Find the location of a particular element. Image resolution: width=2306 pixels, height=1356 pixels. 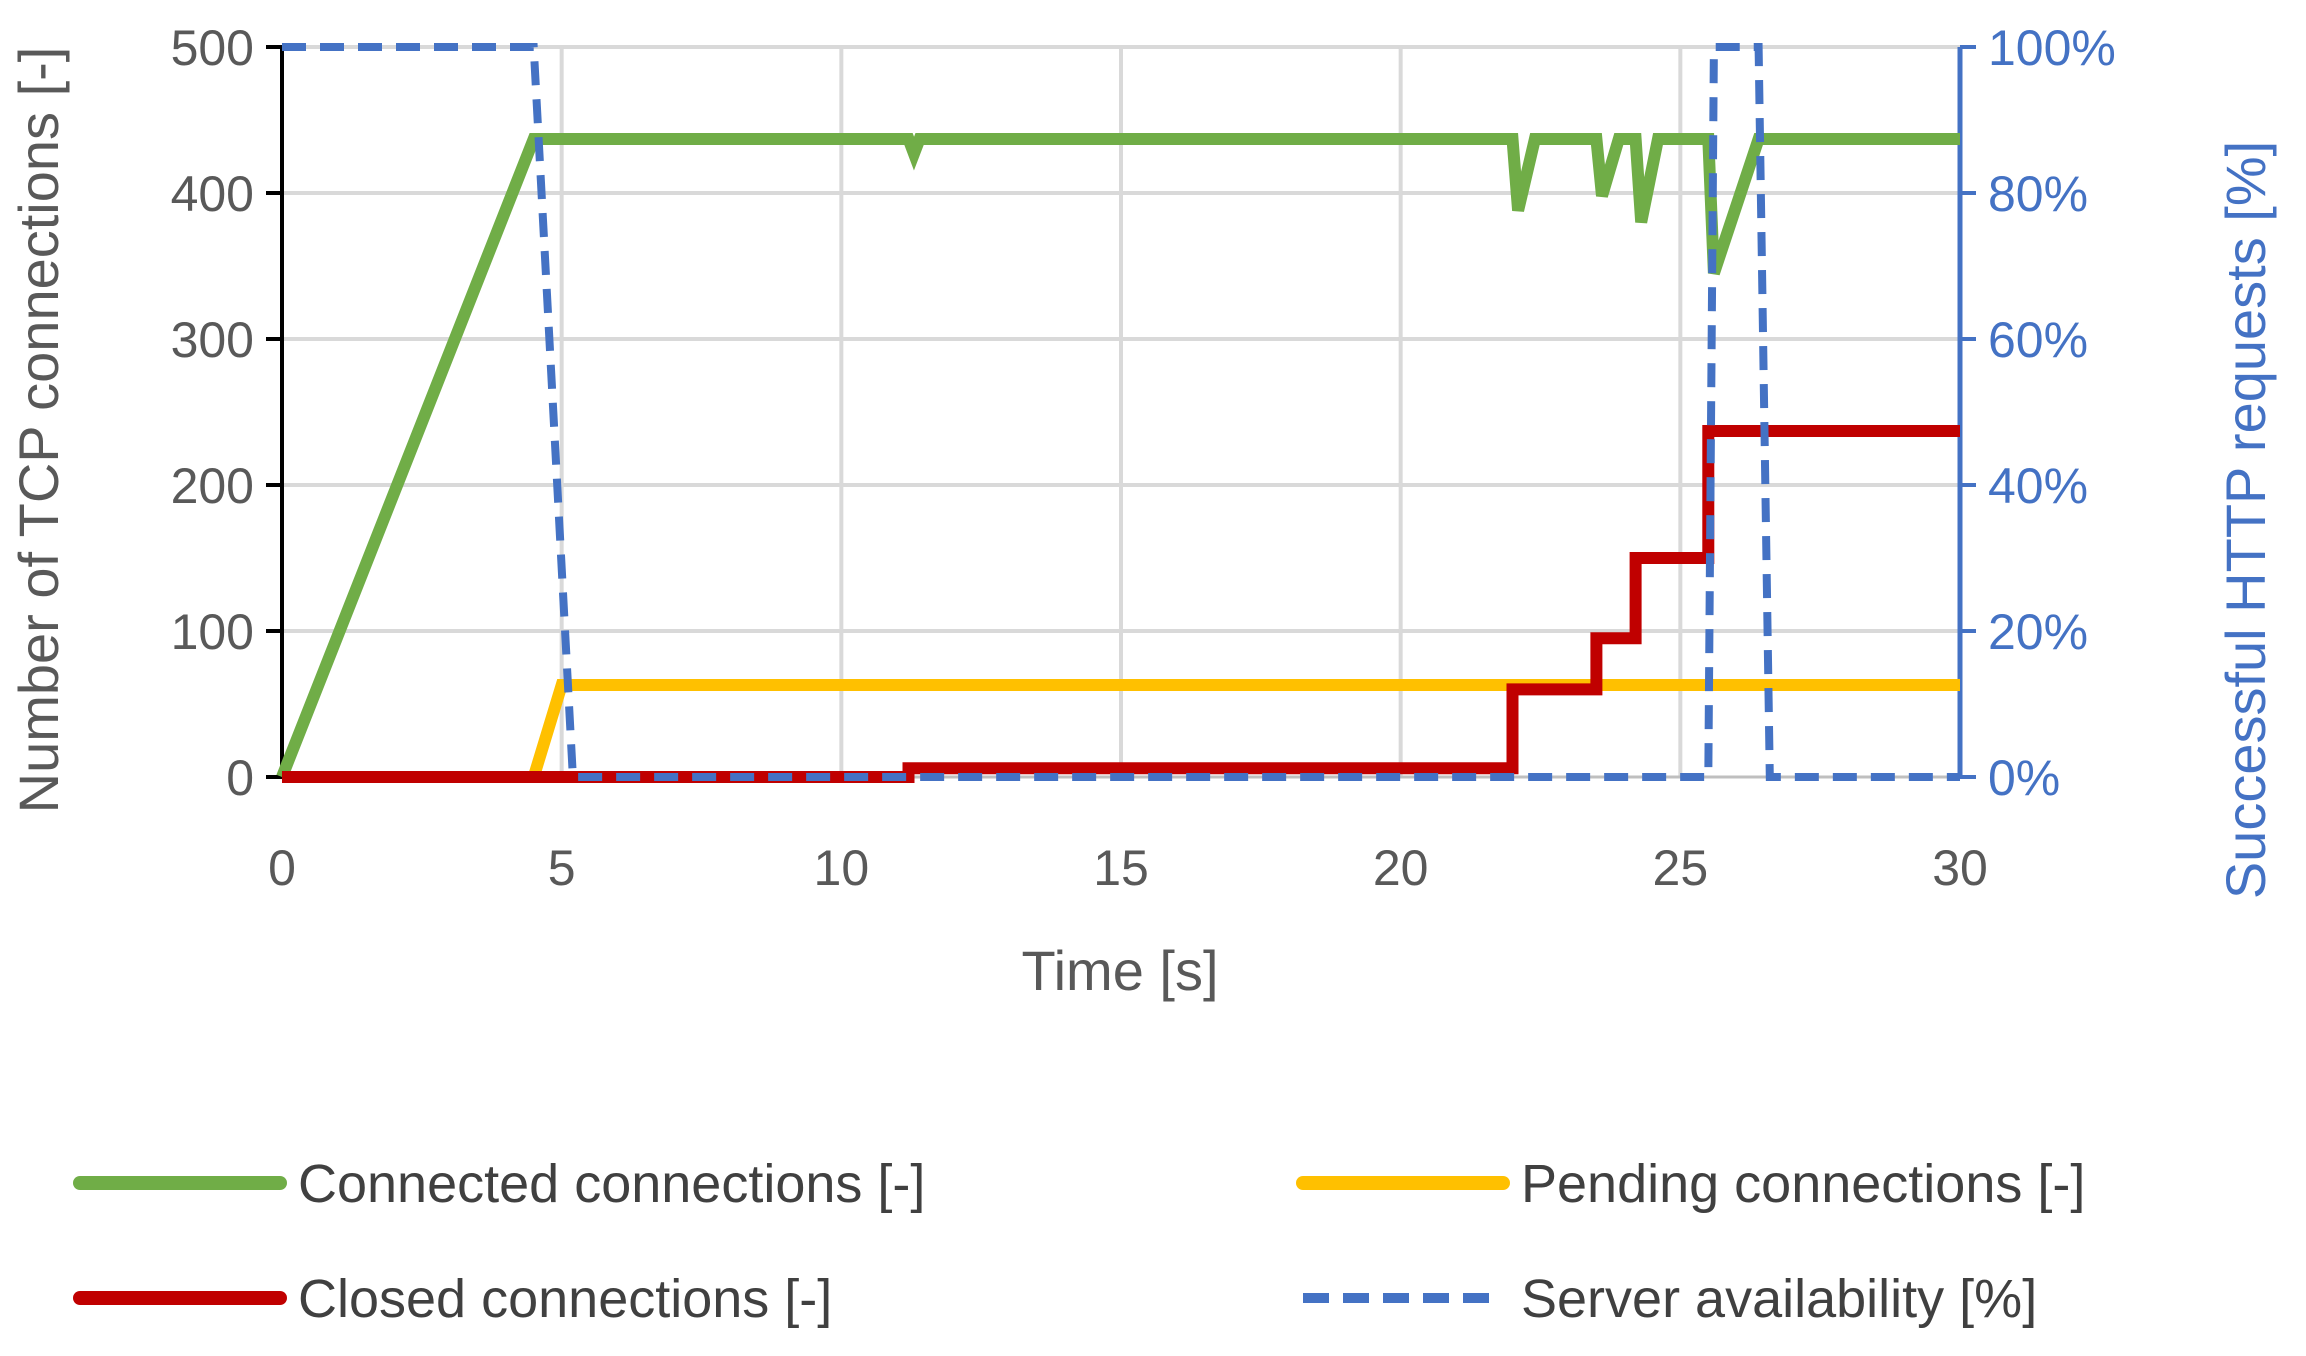

y-tick-label: 300 is located at coordinates (212, 340).